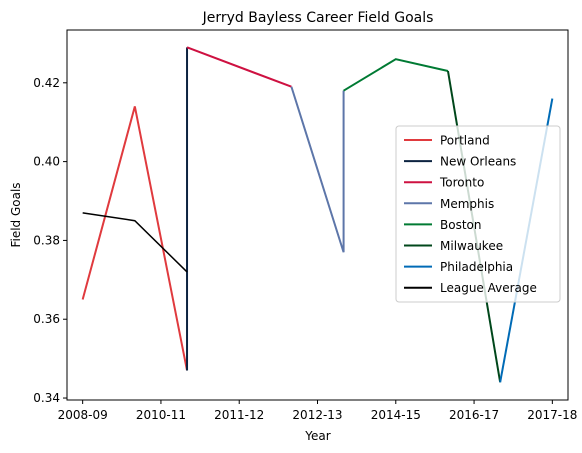 Image resolution: width=582 pixels, height=453 pixels. What do you see at coordinates (317, 415) in the screenshot?
I see `x-tick-label: 2012-13` at bounding box center [317, 415].